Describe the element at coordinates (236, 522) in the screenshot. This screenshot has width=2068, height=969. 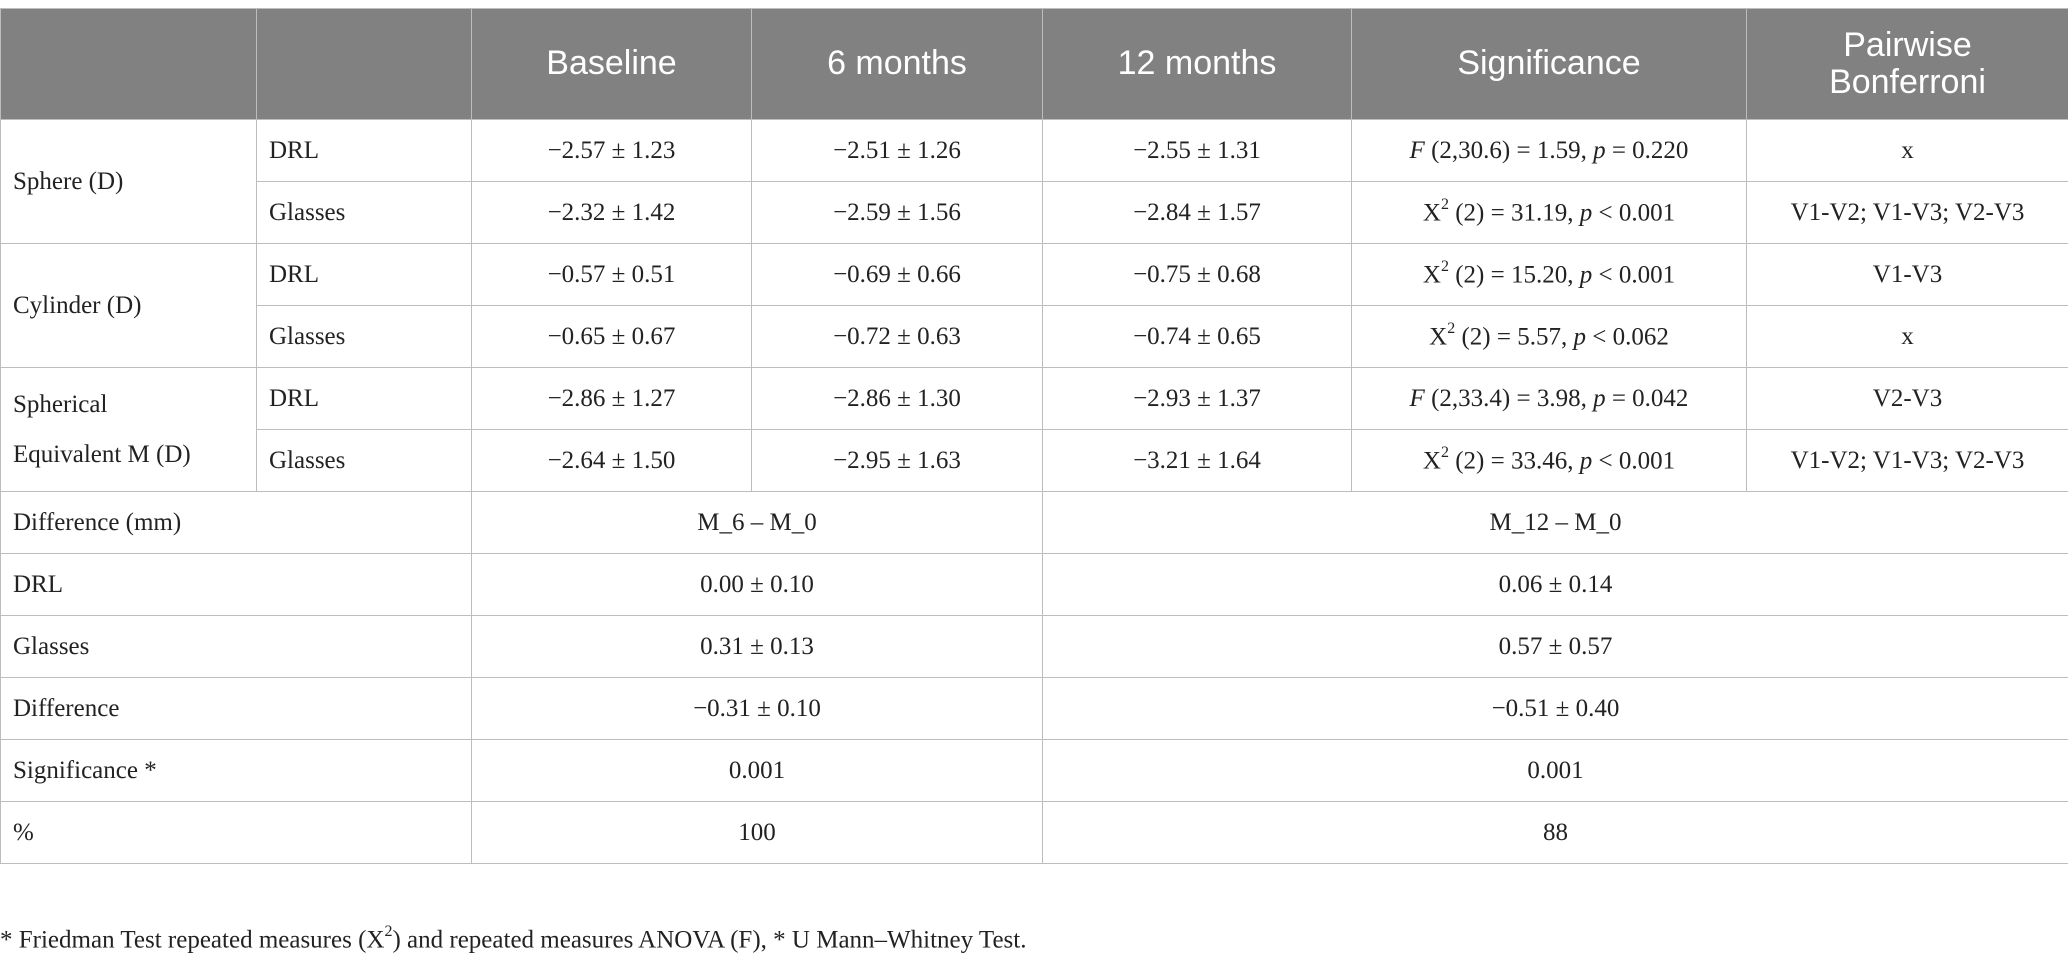
I see `difference-label: Difference (mm)` at that location.